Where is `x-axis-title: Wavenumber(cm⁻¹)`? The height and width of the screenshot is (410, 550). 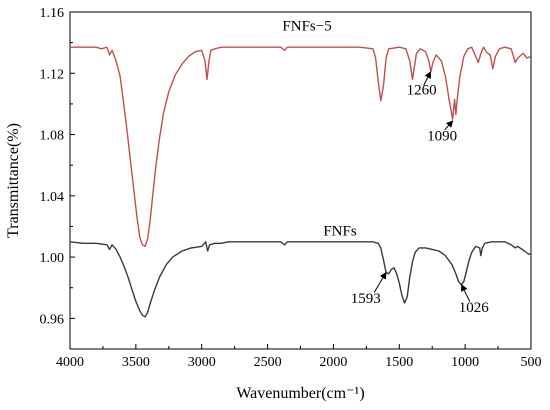 x-axis-title: Wavenumber(cm⁻¹) is located at coordinates (300, 393).